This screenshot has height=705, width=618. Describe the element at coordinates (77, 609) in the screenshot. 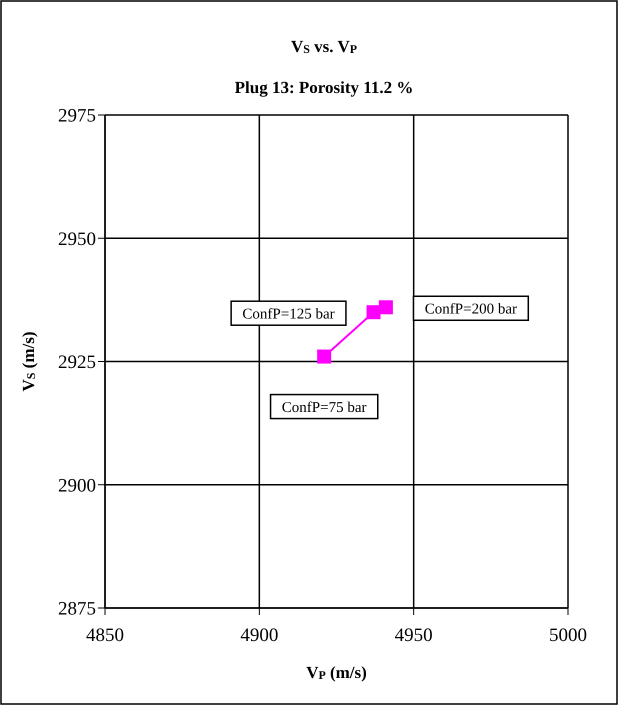

I see `y-tick-label: 2875` at that location.